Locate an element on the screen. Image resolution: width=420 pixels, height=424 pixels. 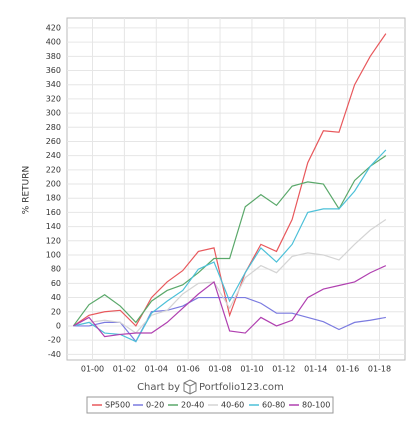
y-tick-label: 120 is located at coordinates (53, 240).